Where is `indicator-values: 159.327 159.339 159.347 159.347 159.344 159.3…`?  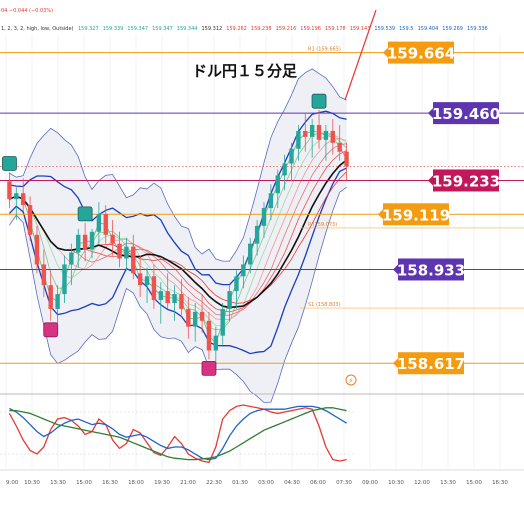
indicator-values: 159.327 159.339 159.347 159.347 159.344 159.3… is located at coordinates (283, 29).